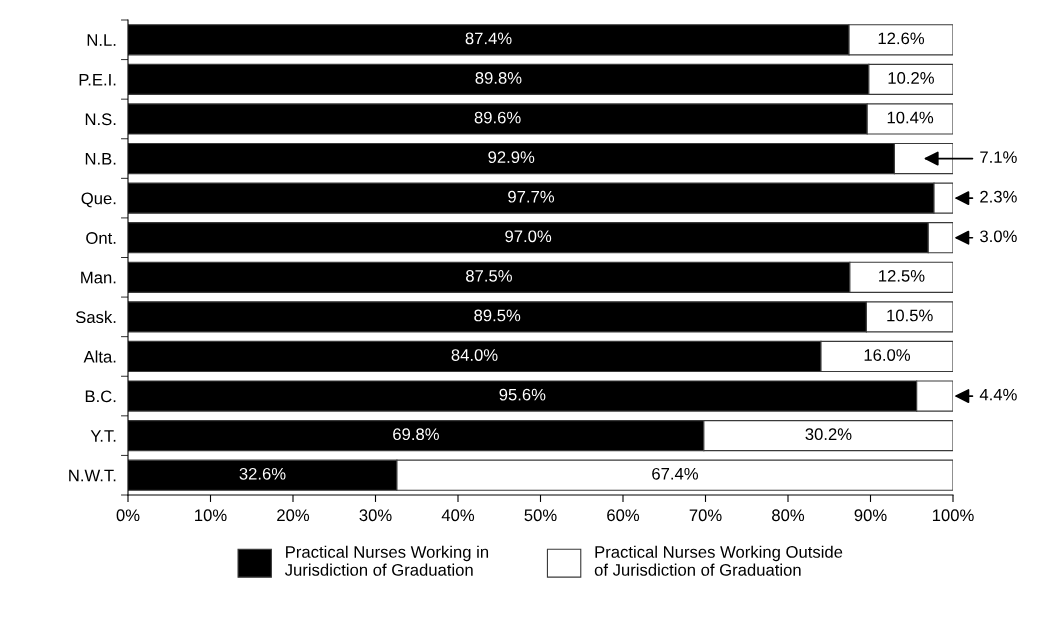 The image size is (1051, 618). What do you see at coordinates (474, 355) in the screenshot?
I see `data-label: 84.0%` at bounding box center [474, 355].